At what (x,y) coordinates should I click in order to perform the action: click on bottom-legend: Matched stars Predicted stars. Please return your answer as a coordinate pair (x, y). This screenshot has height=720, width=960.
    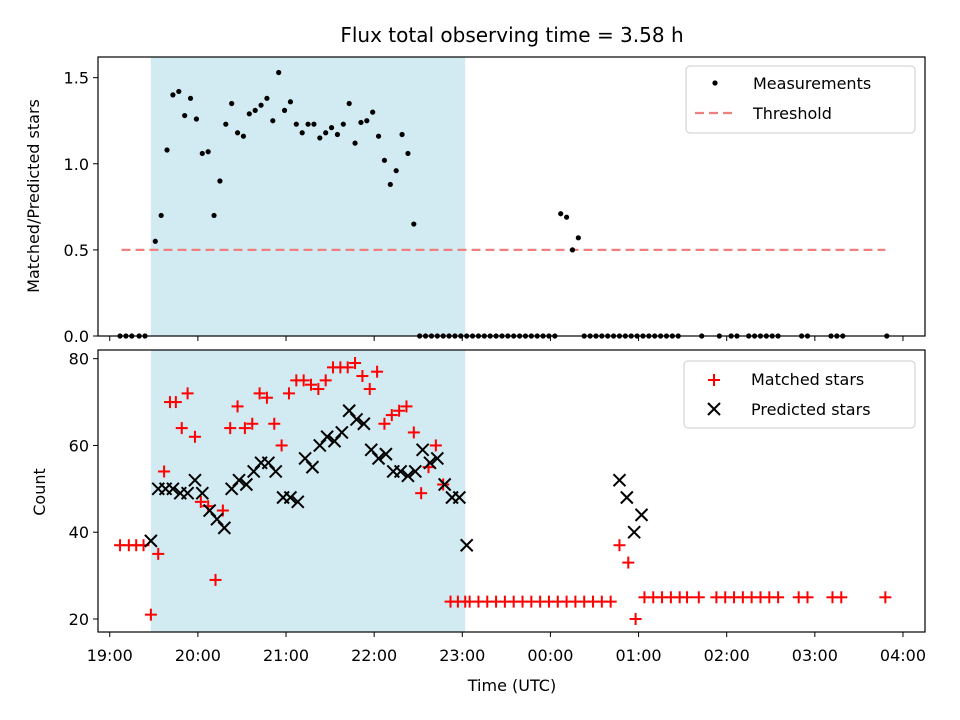
    Looking at the image, I should click on (799, 394).